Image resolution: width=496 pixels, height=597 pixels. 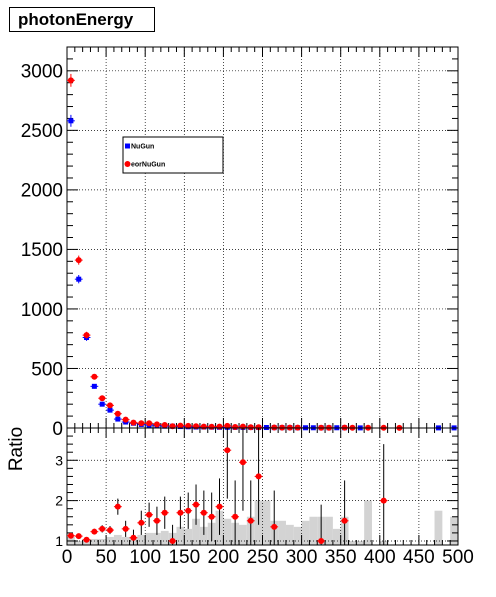 I want to click on y-tick-label: 2500, so click(x=42, y=131).